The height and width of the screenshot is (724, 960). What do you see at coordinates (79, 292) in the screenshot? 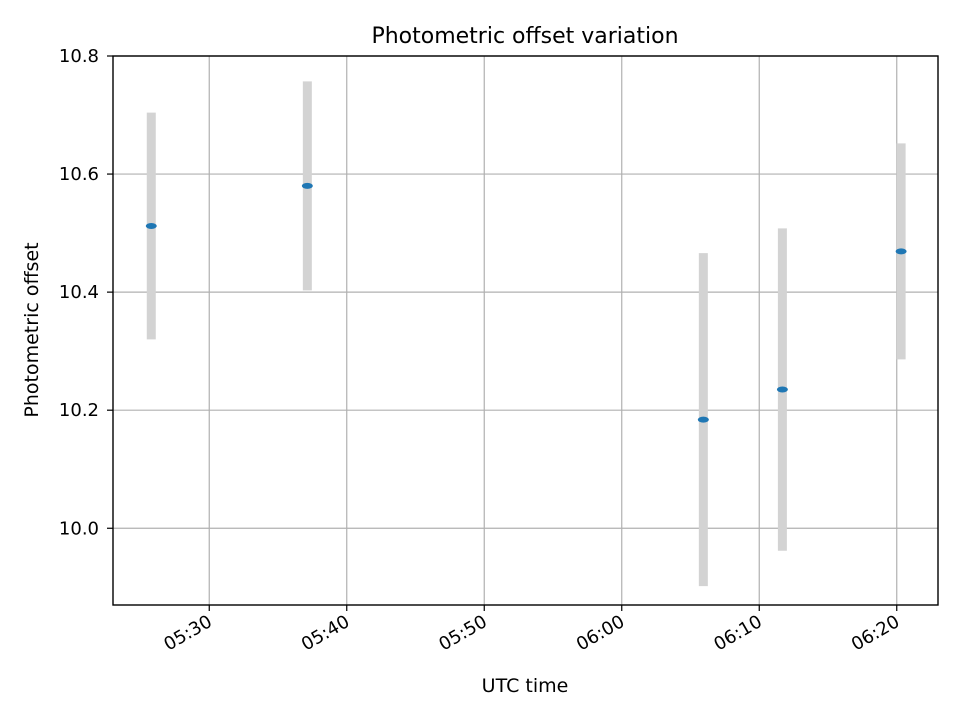
I see `y-tick-label: 10.4` at bounding box center [79, 292].